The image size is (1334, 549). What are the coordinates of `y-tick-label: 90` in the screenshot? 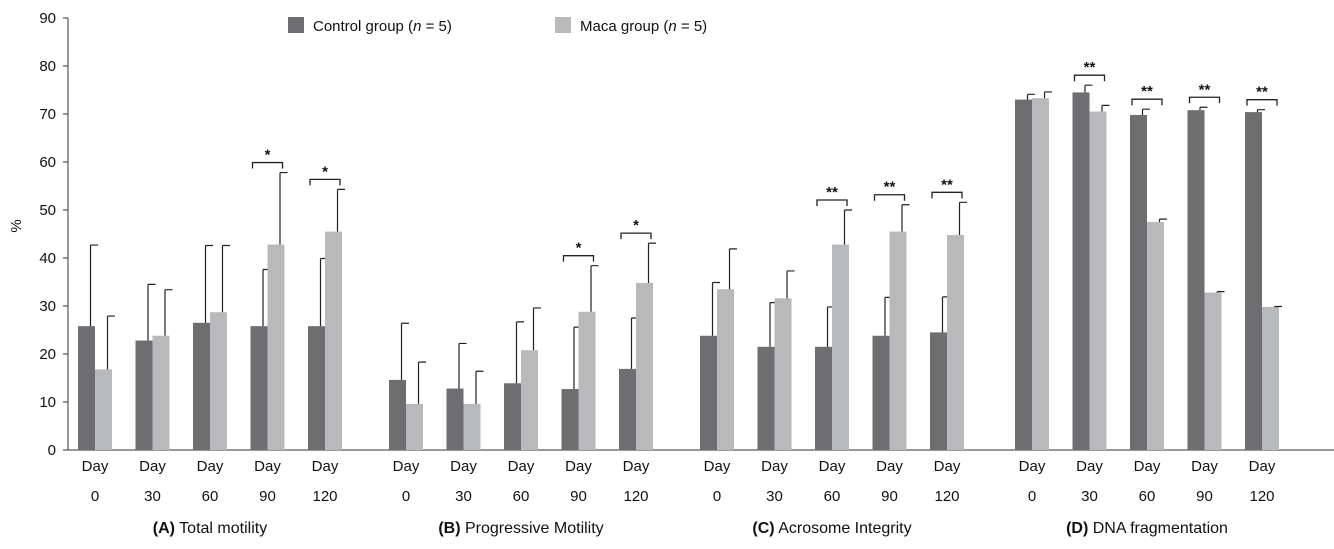 It's located at (47, 18).